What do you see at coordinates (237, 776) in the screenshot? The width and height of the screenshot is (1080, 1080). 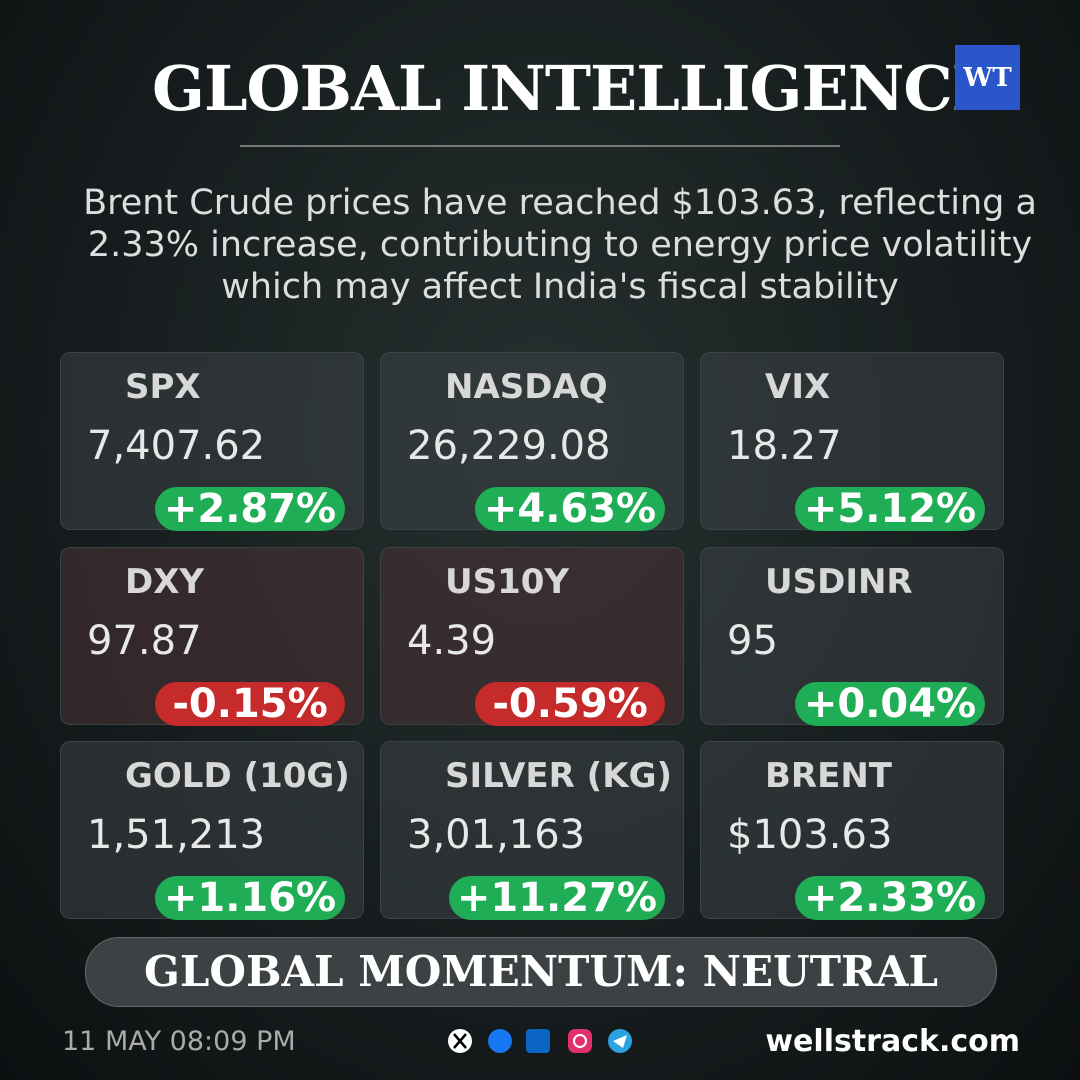 I see `ticker-name: GOLD (10G)` at bounding box center [237, 776].